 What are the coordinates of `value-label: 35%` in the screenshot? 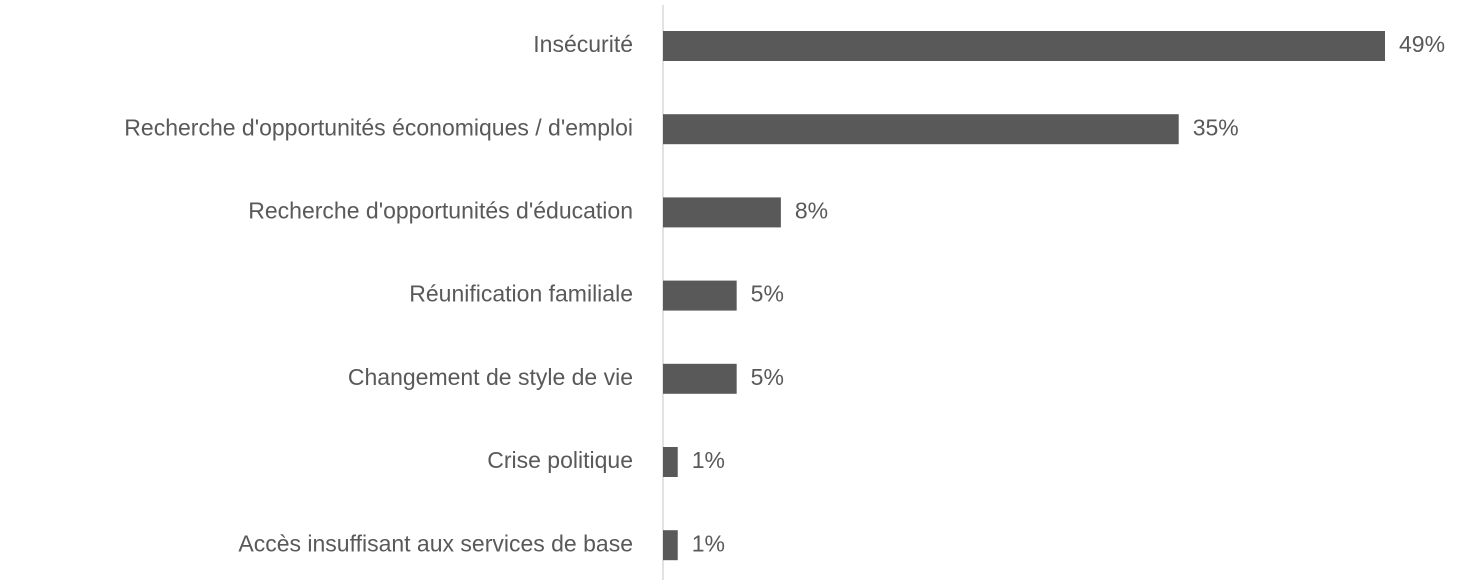 It's located at (1216, 127).